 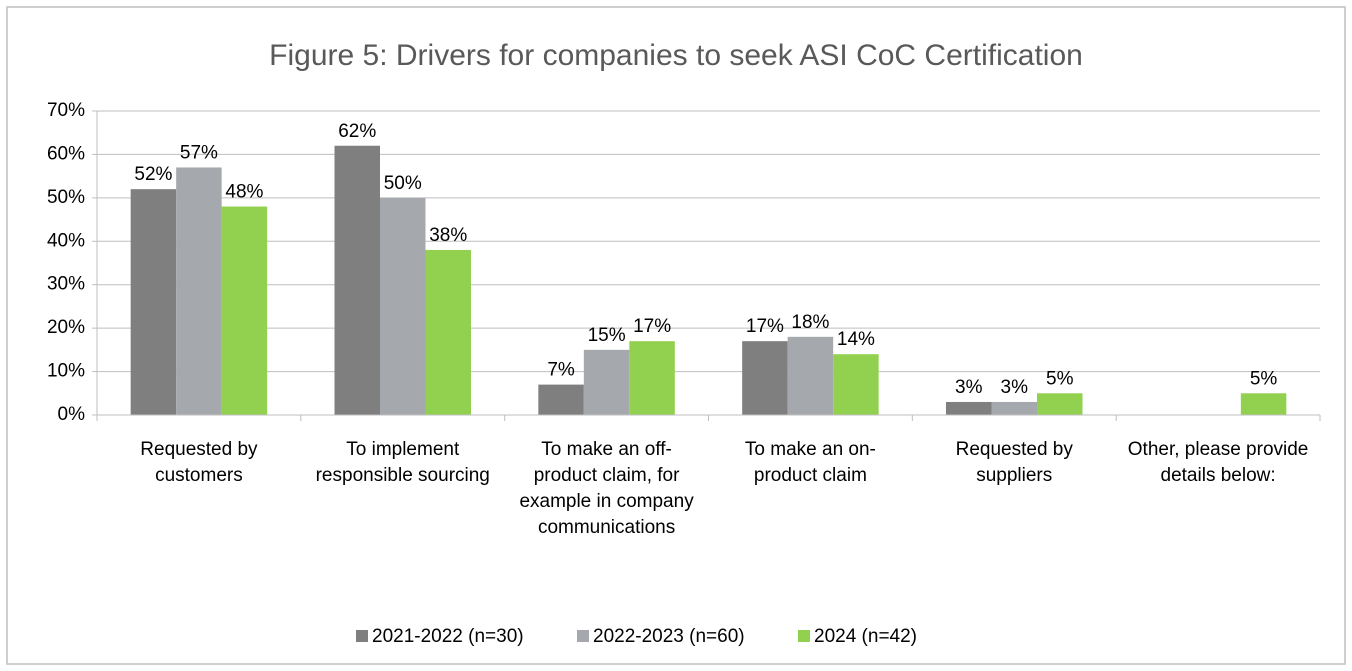 I want to click on value-label: 14%, so click(x=856, y=339).